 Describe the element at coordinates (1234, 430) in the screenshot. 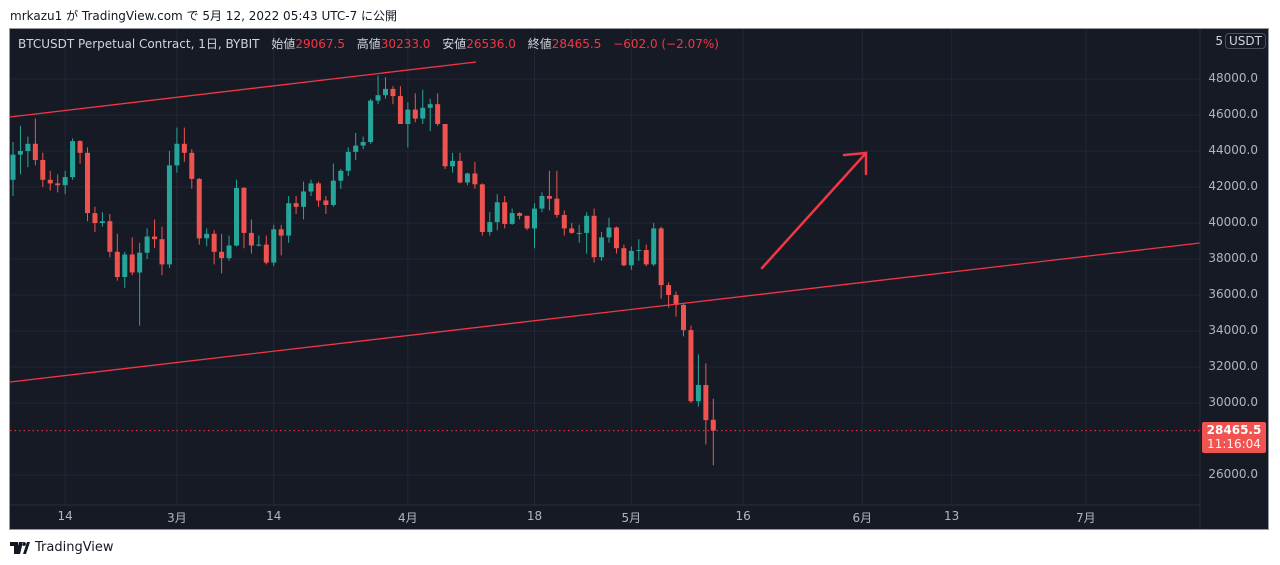

I see `last-price-value: 28465.5` at that location.